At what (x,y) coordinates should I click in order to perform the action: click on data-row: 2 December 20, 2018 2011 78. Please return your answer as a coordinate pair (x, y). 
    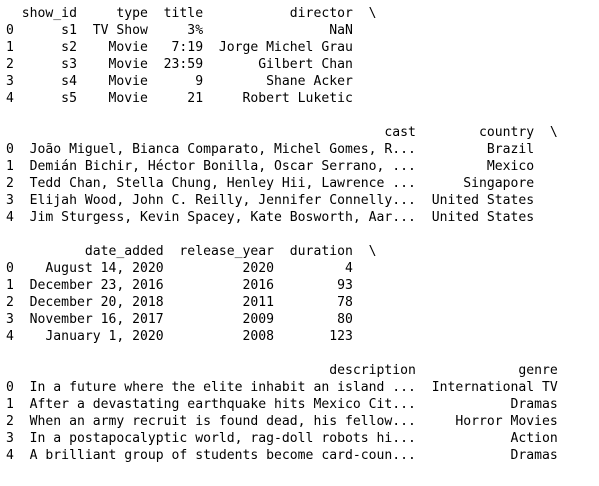
    Looking at the image, I should click on (179, 302).